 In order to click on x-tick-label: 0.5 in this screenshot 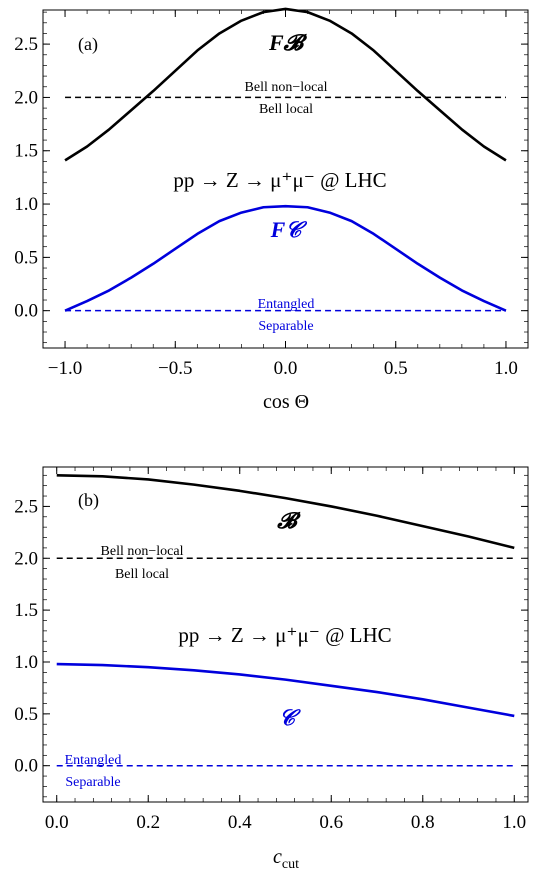, I will do `click(396, 368)`.